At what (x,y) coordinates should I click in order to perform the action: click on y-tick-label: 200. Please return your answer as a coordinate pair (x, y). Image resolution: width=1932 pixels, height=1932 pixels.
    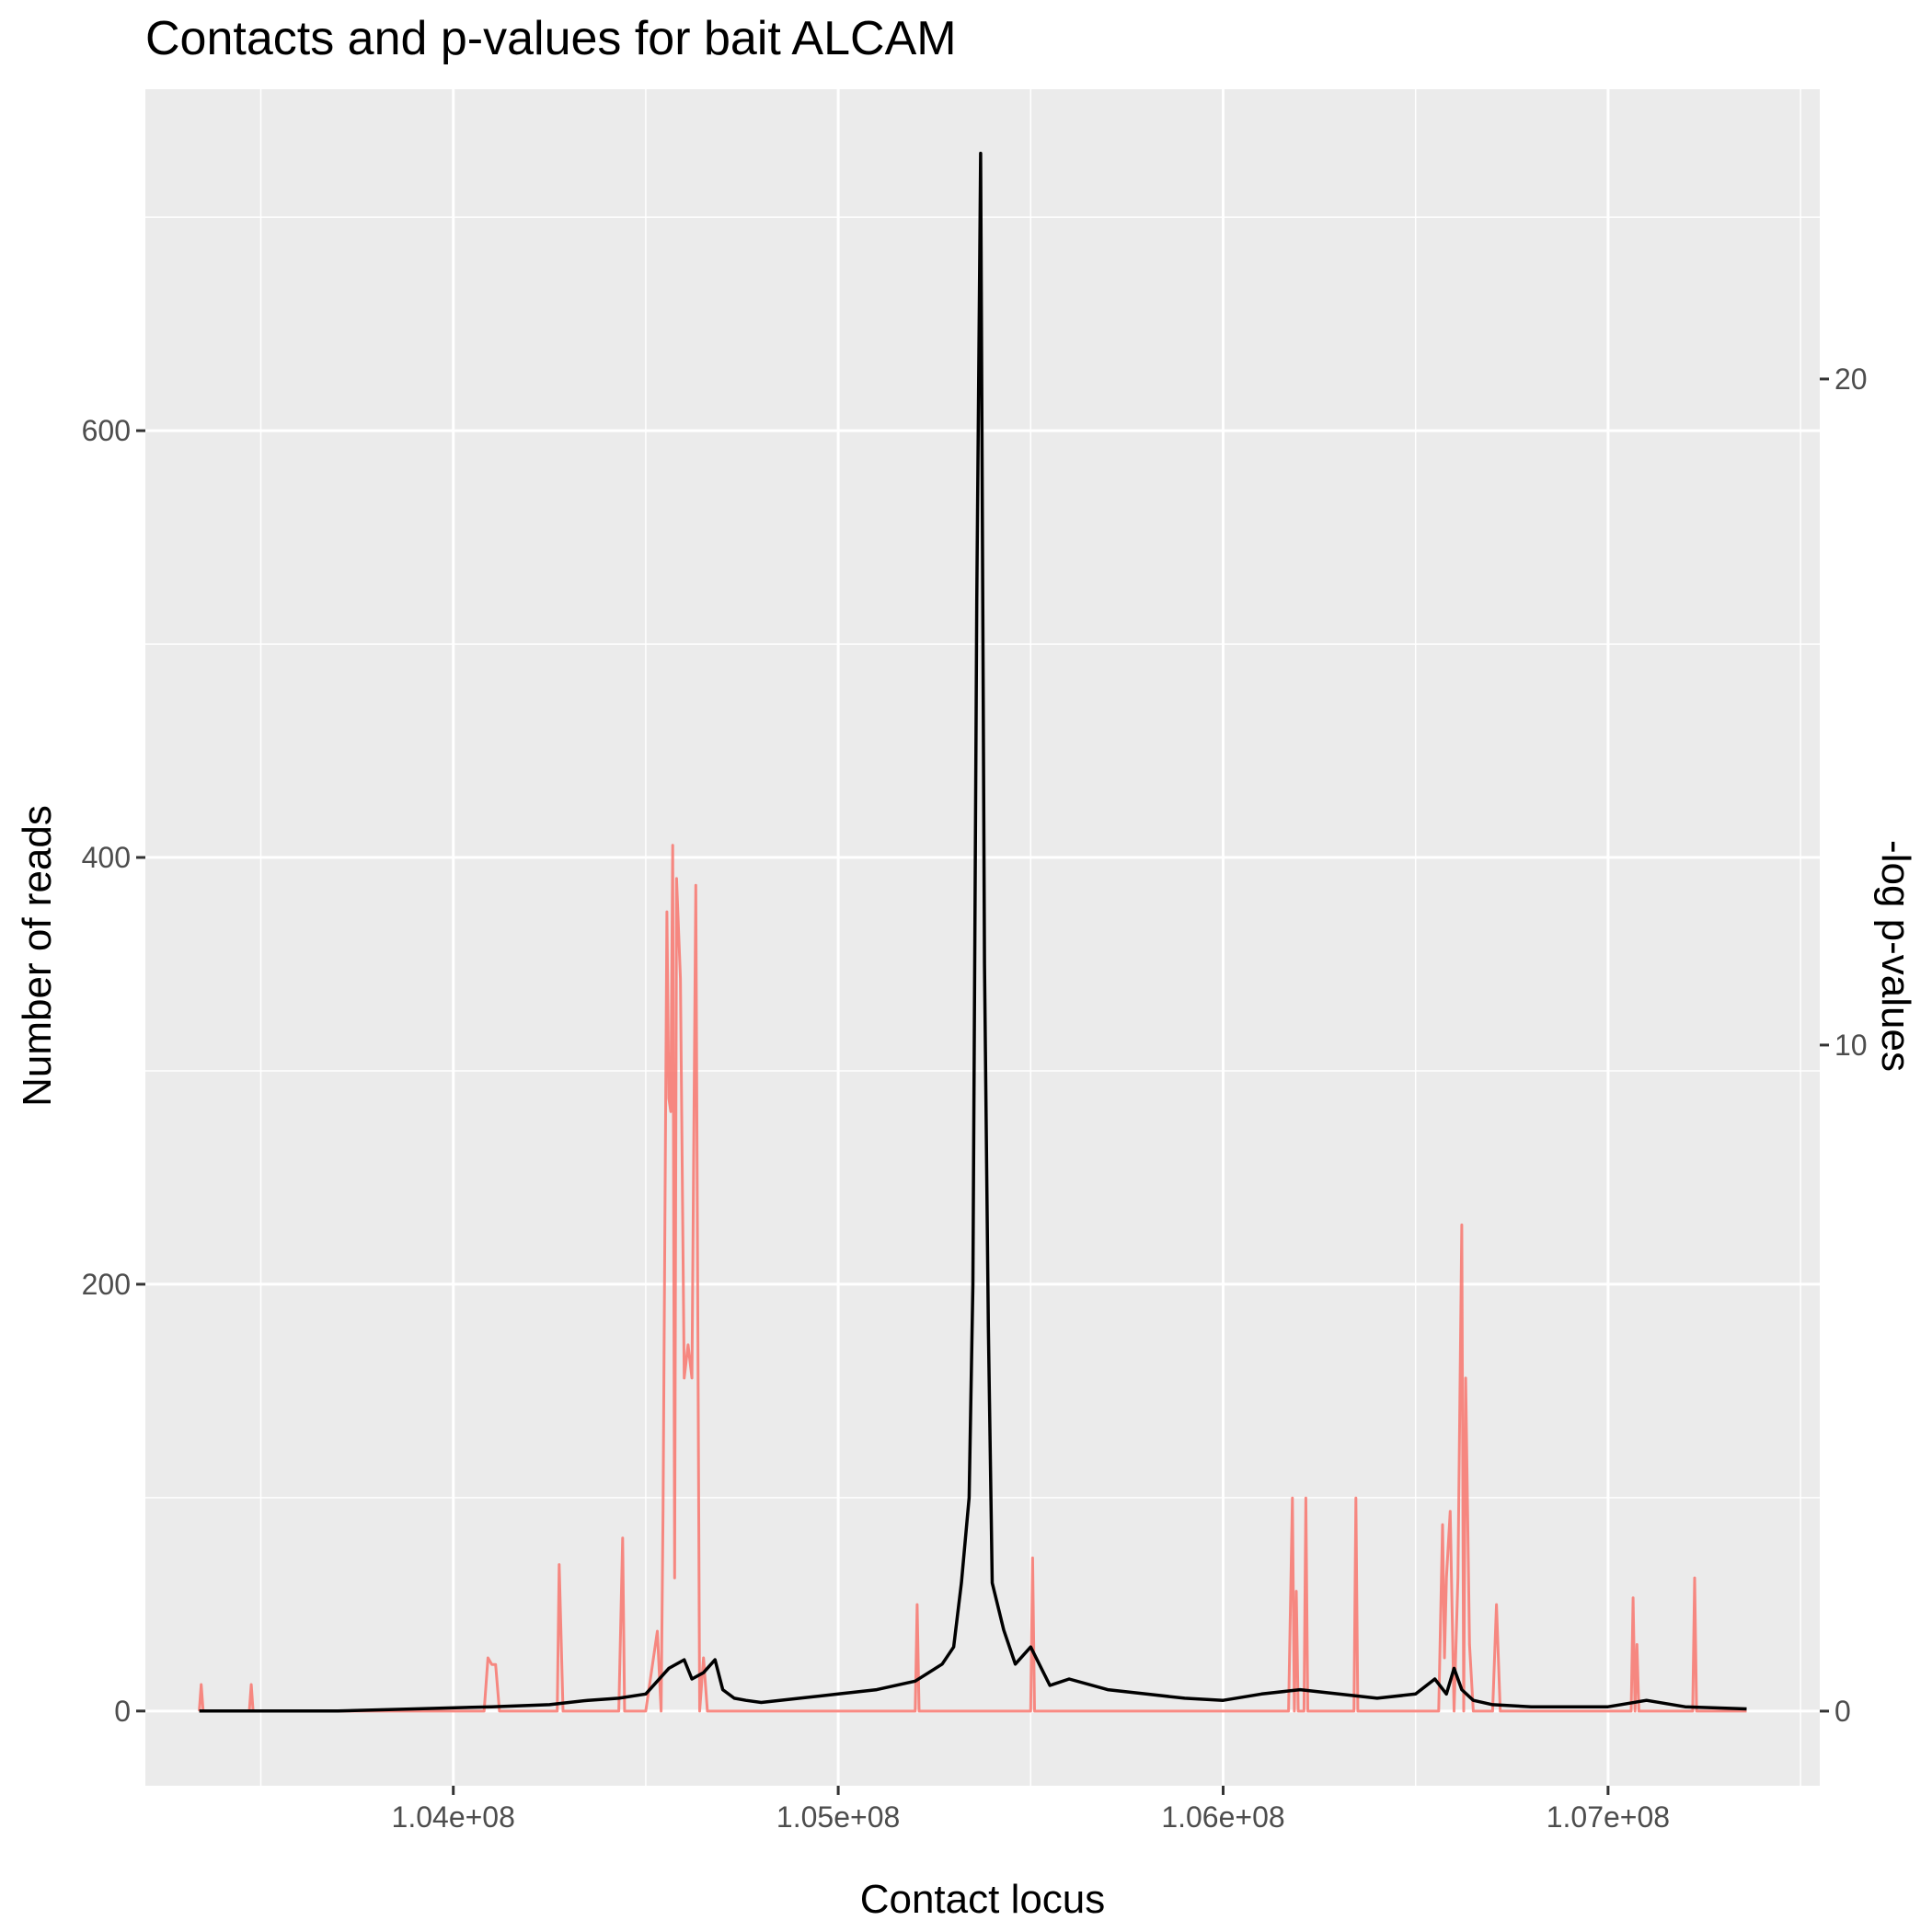
    Looking at the image, I should click on (106, 1284).